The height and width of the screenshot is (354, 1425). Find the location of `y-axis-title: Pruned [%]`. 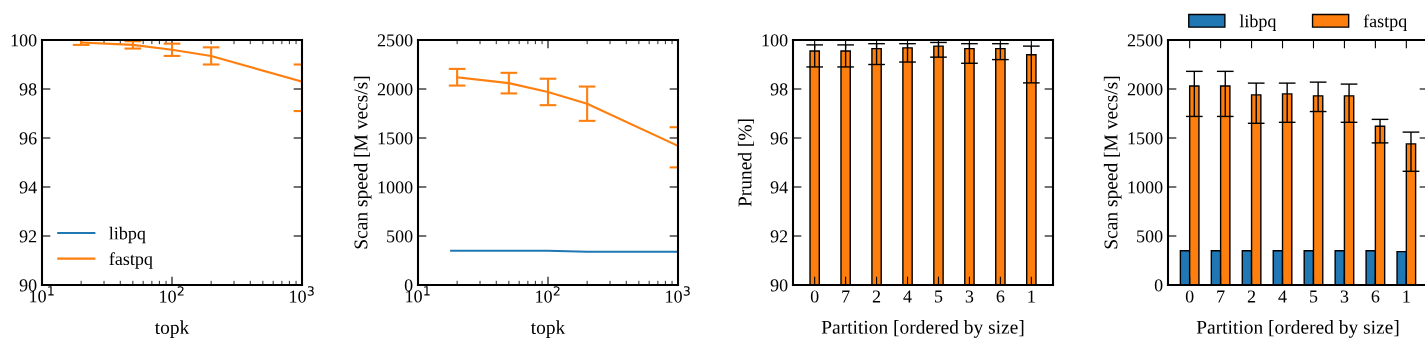

y-axis-title: Pruned [%] is located at coordinates (745, 163).